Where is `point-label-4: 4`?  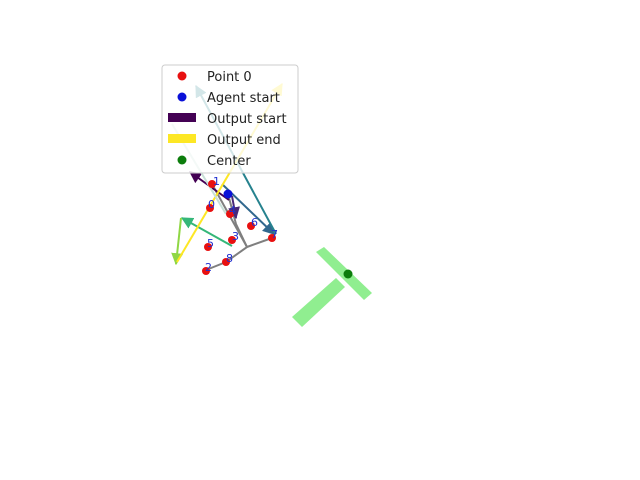
point-label-4: 4 is located at coordinates (232, 210).